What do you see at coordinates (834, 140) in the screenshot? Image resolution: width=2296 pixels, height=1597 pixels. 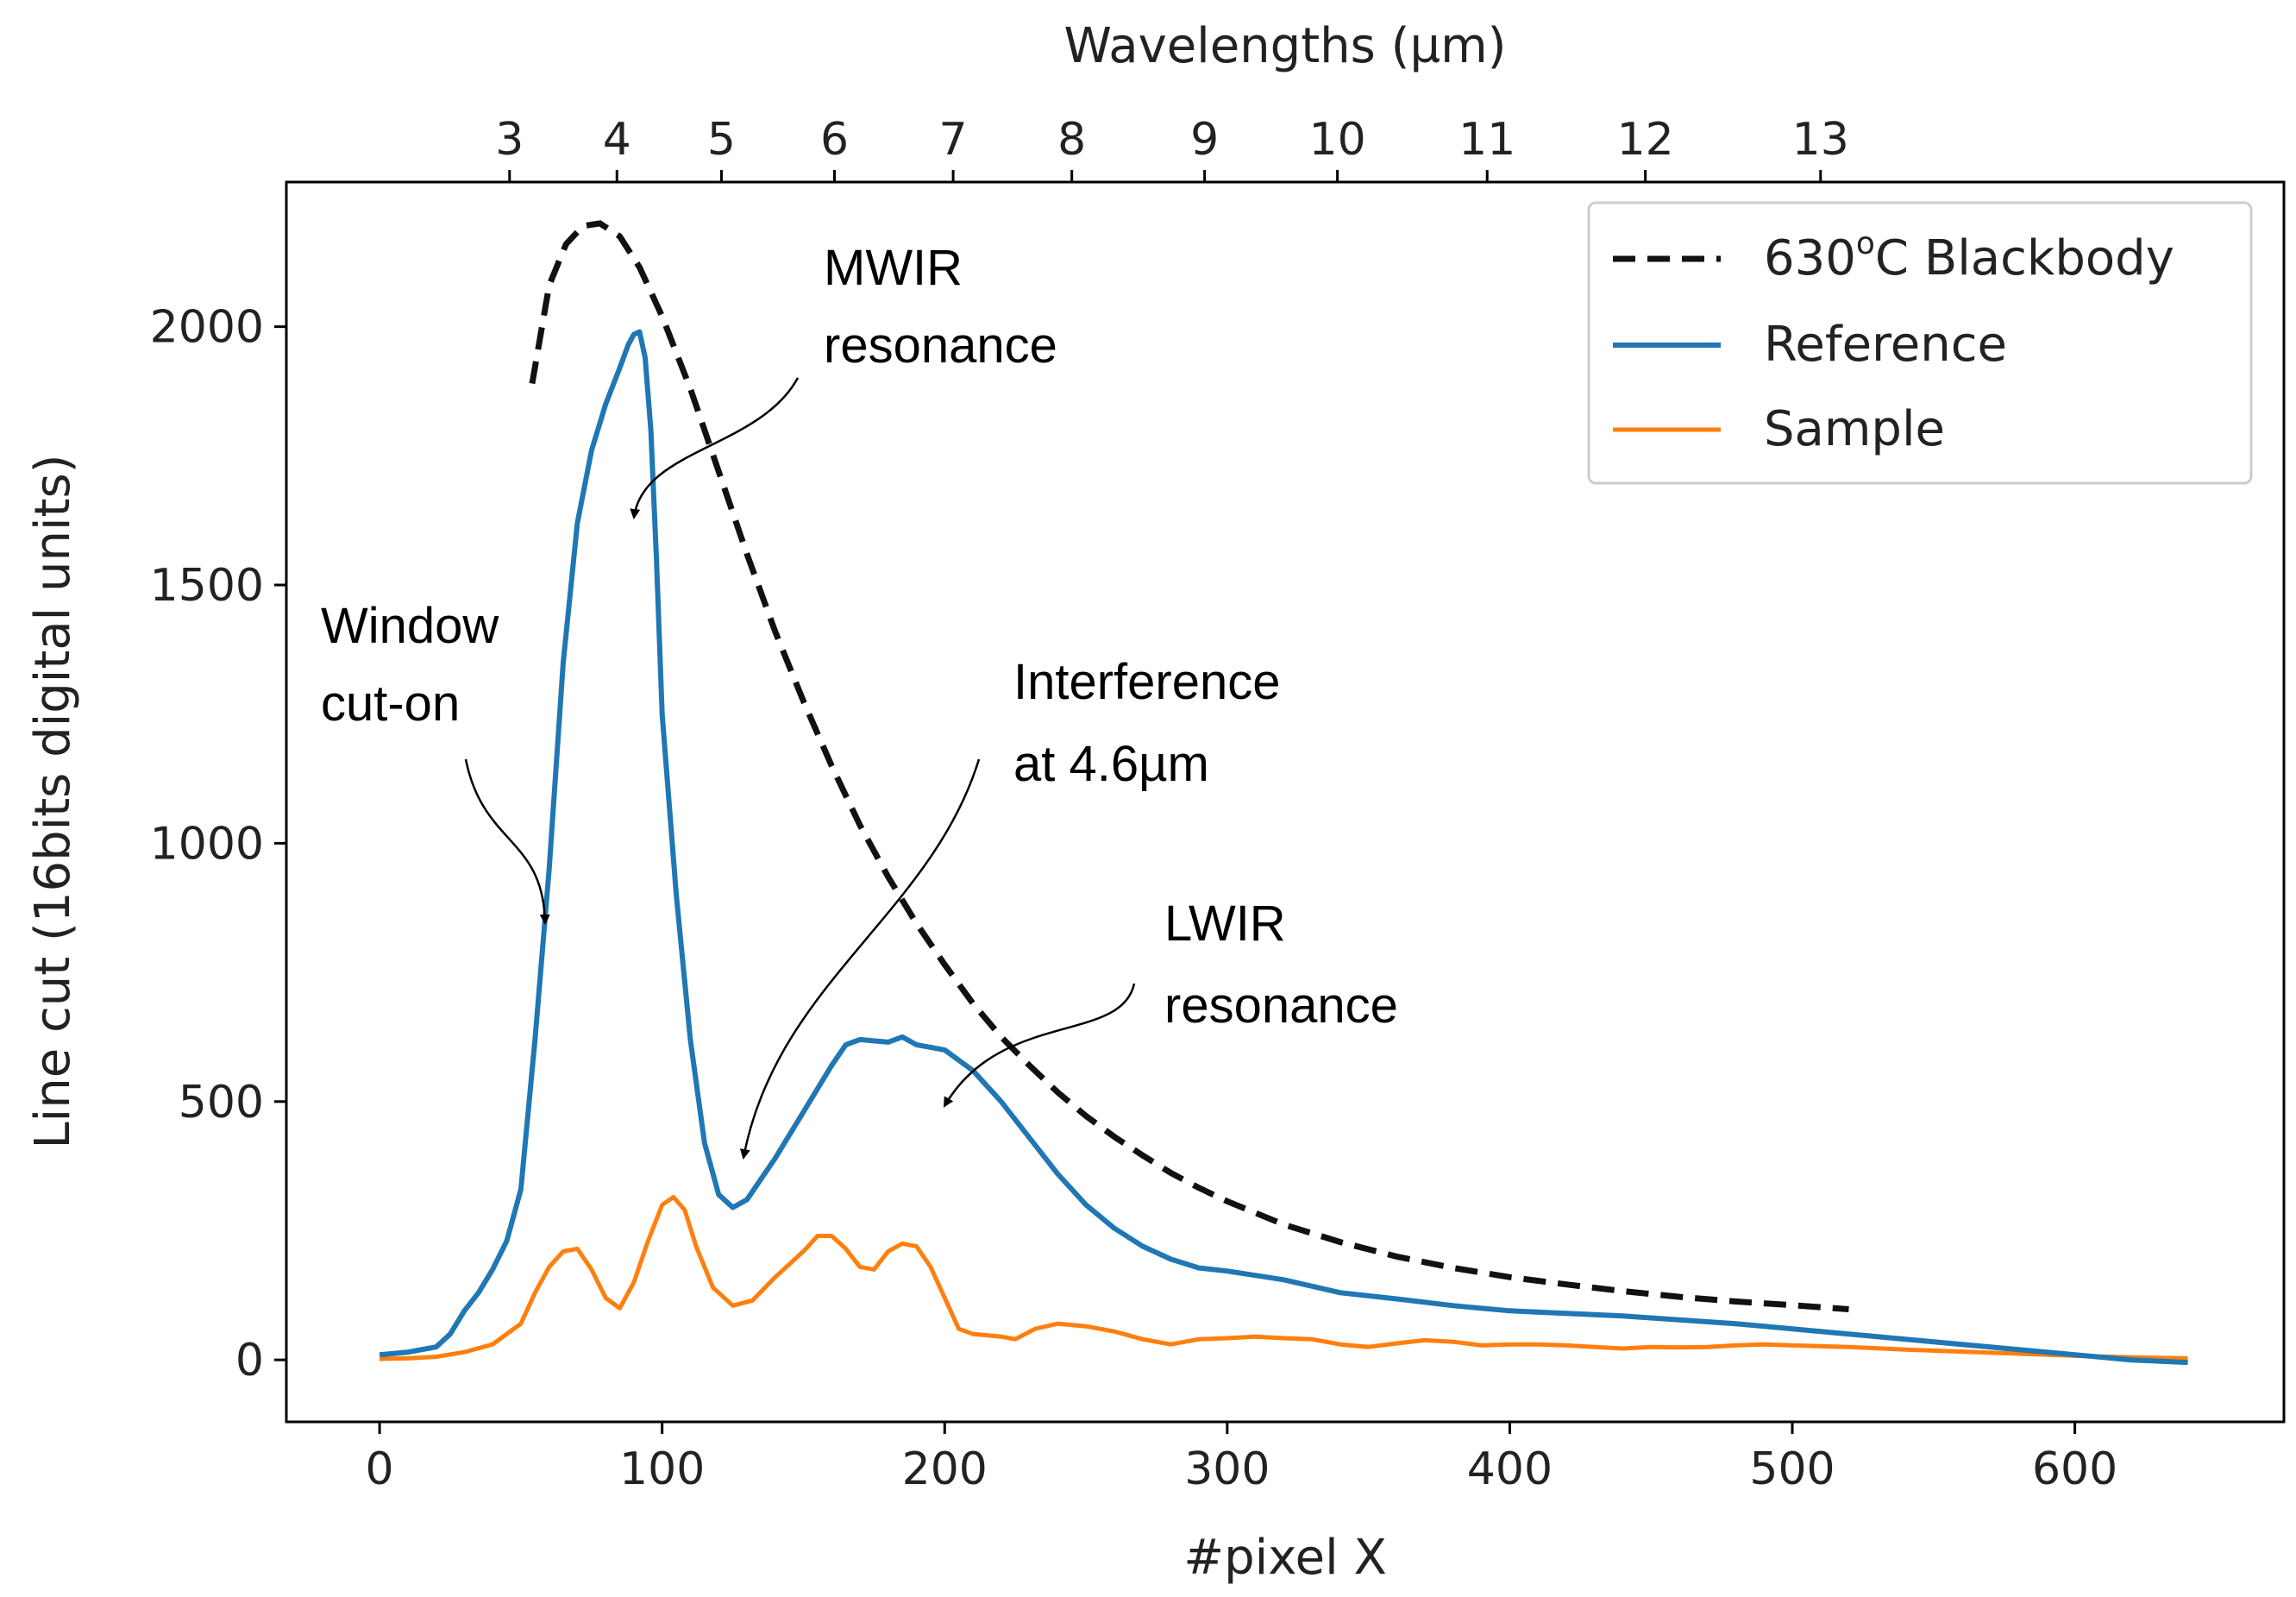 I see `wavelength-tick-label: 6` at bounding box center [834, 140].